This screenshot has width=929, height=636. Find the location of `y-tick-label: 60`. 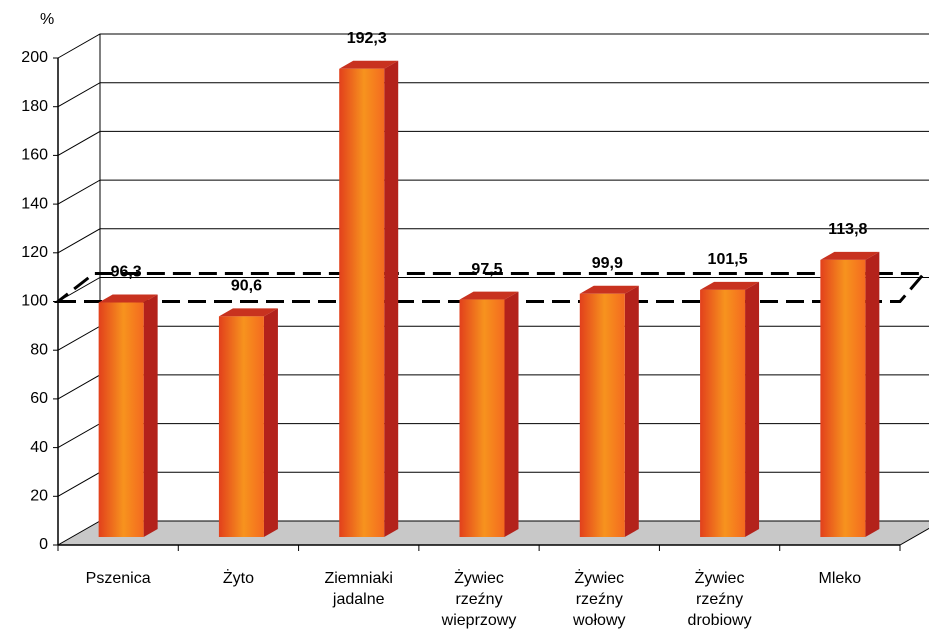

y-tick-label: 60 is located at coordinates (39, 398).